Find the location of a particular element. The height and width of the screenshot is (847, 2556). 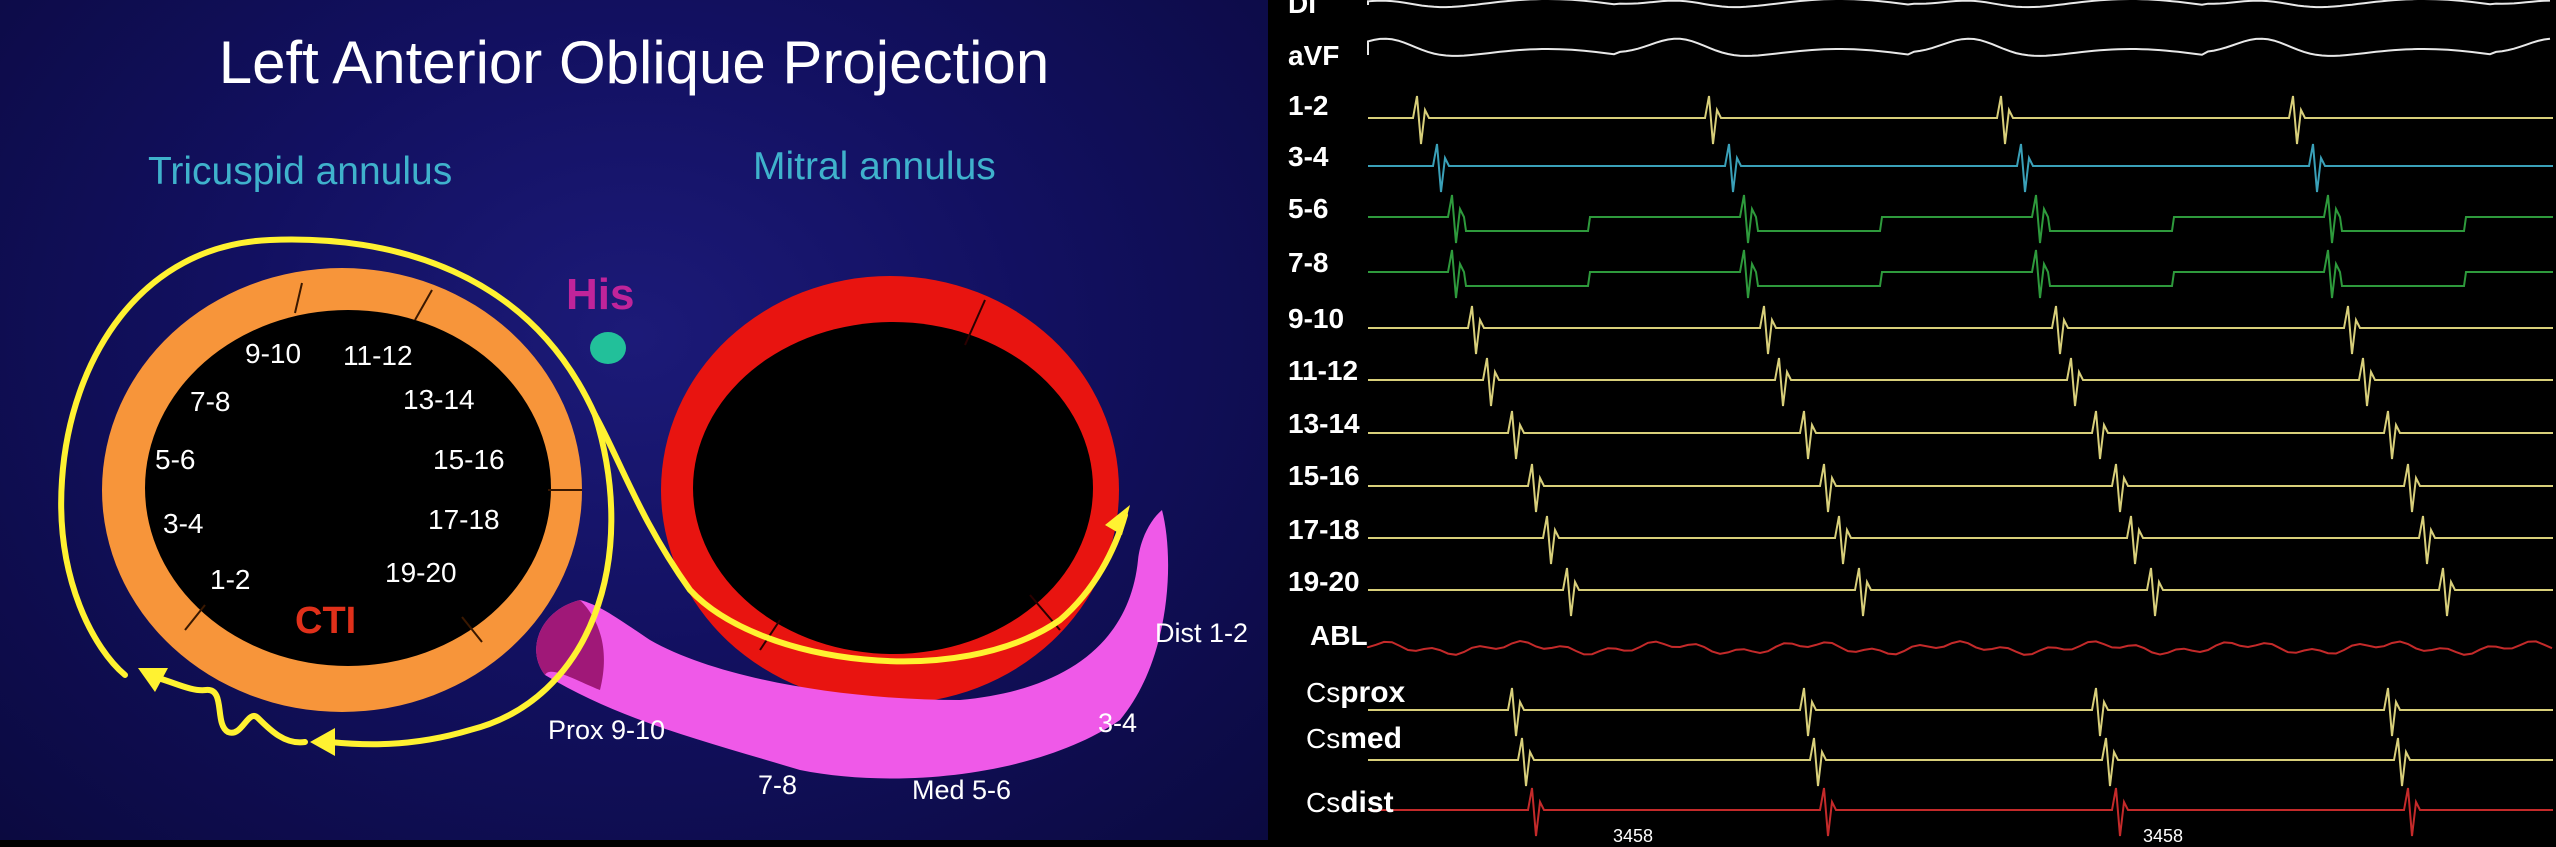

channel-label: DI is located at coordinates (1302, 9).